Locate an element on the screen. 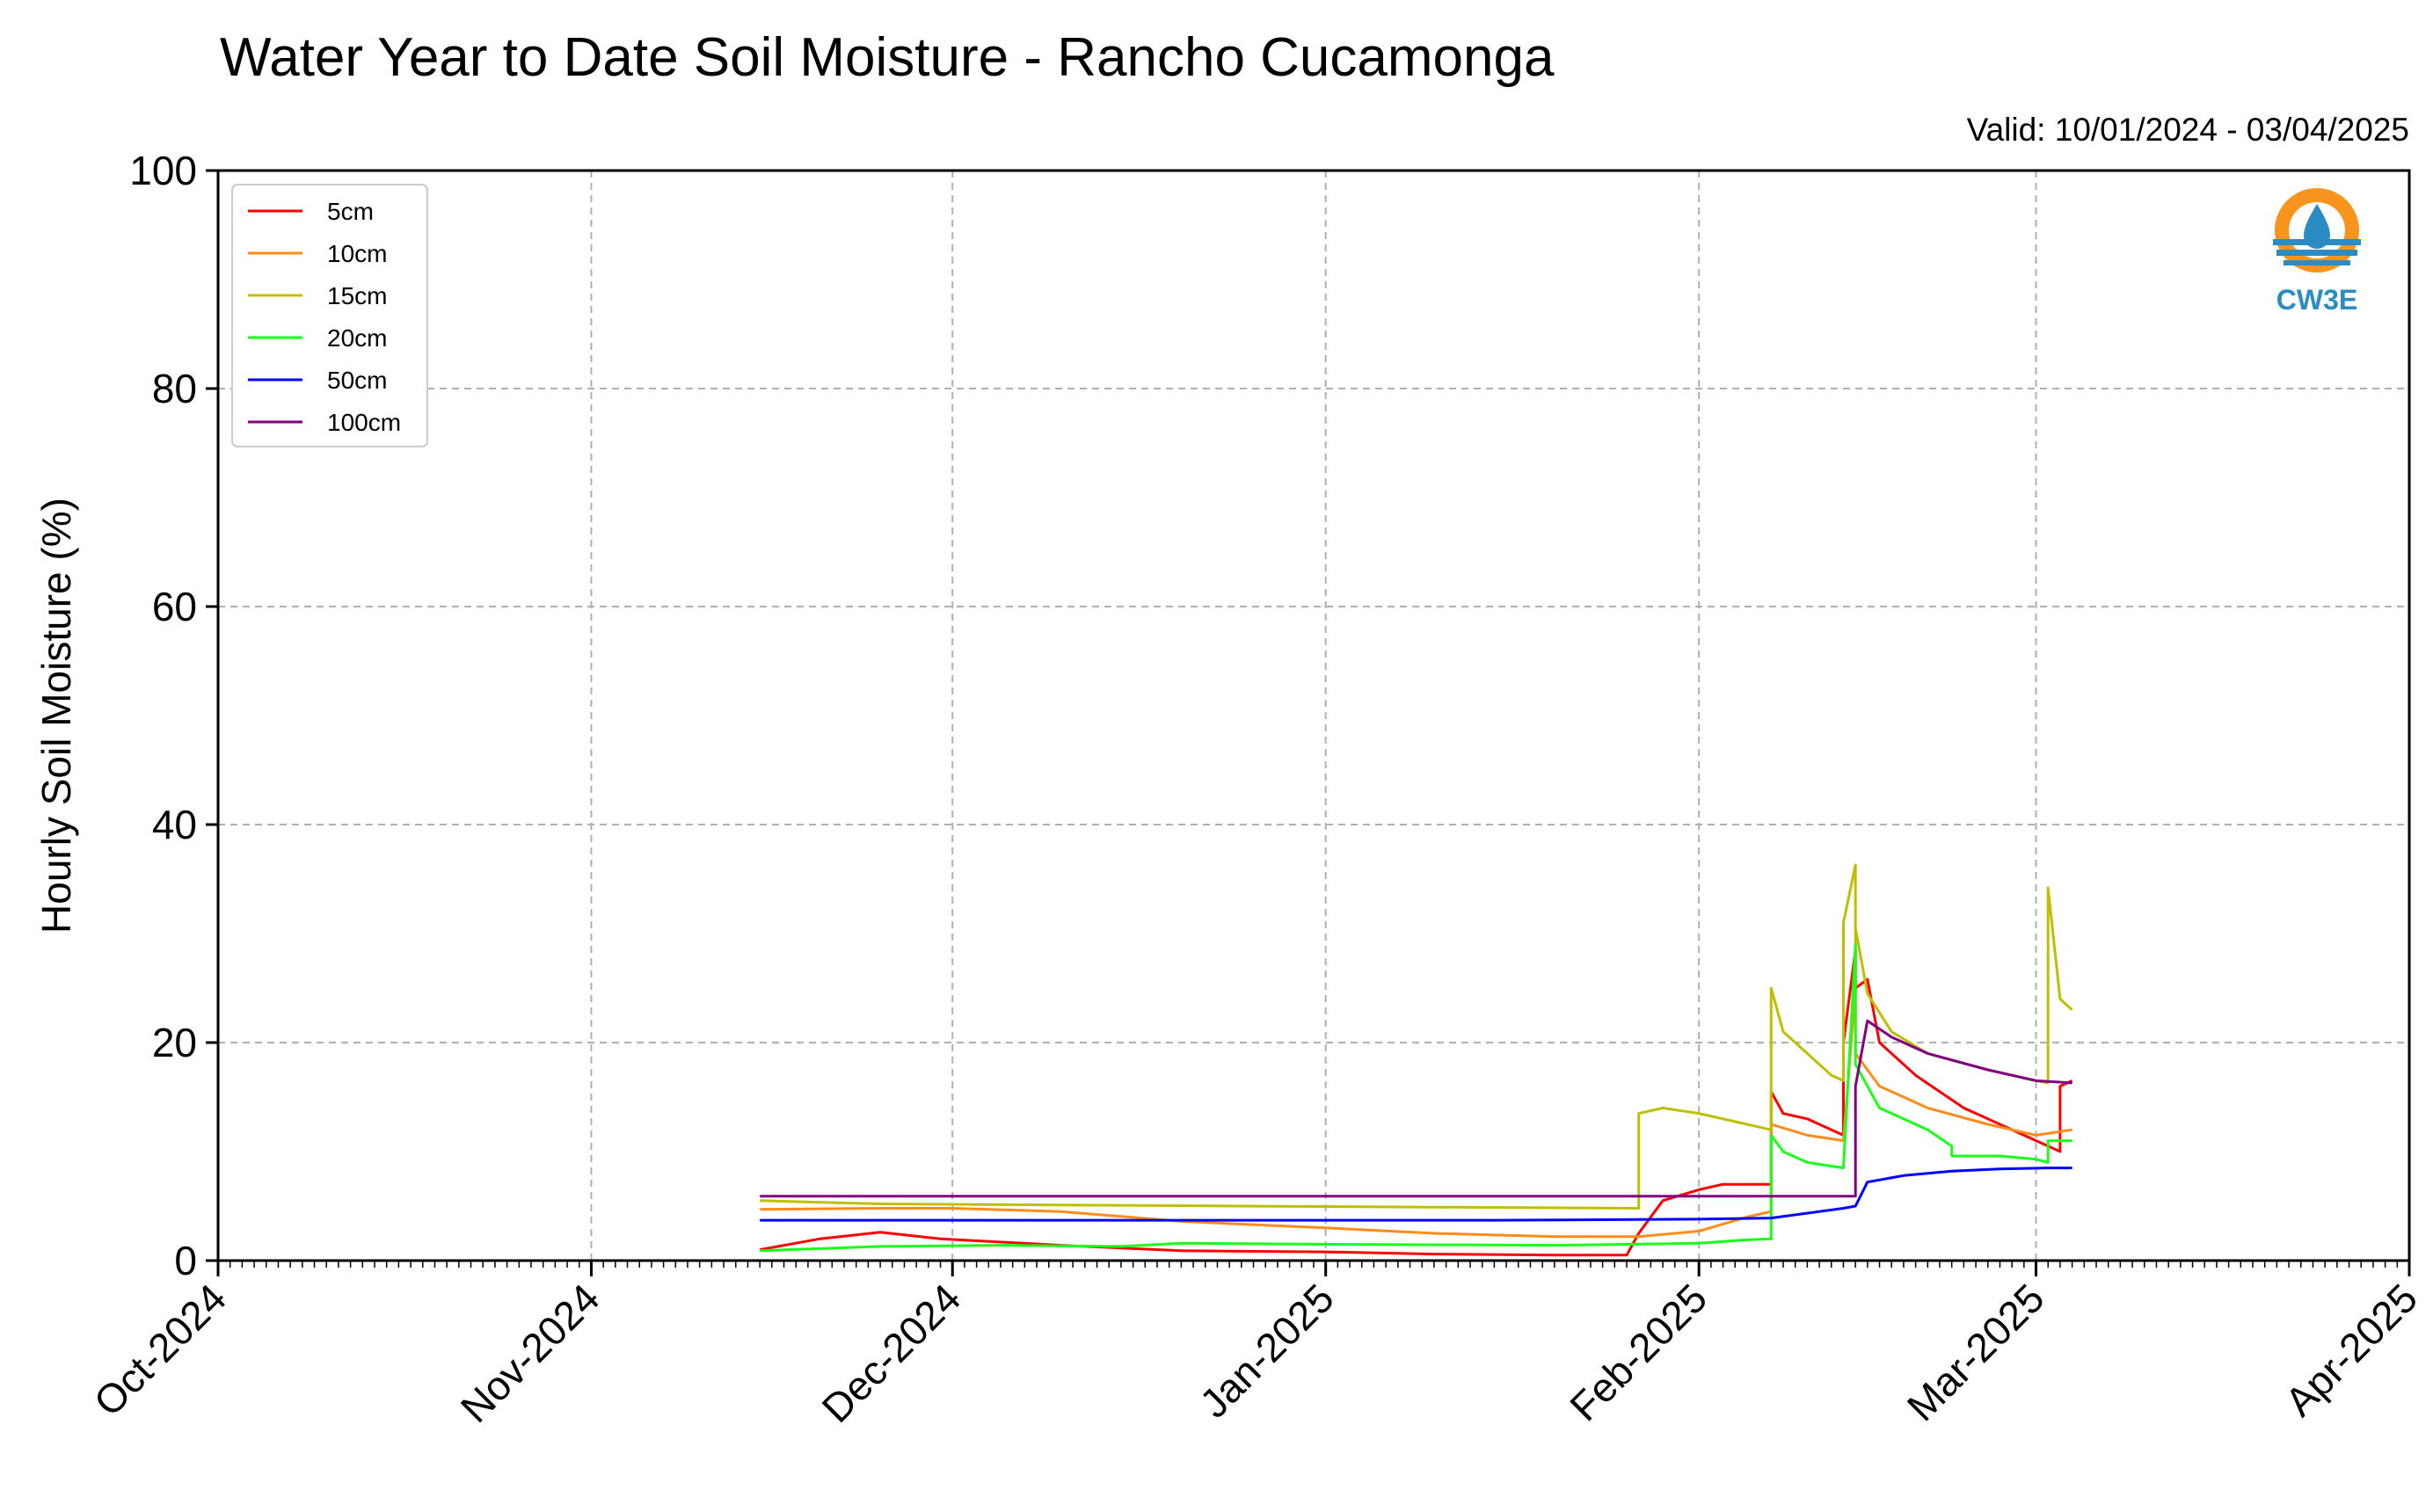  legend: 5cm 10cm 15cm 20cm 50cm 100cm is located at coordinates (329, 316).